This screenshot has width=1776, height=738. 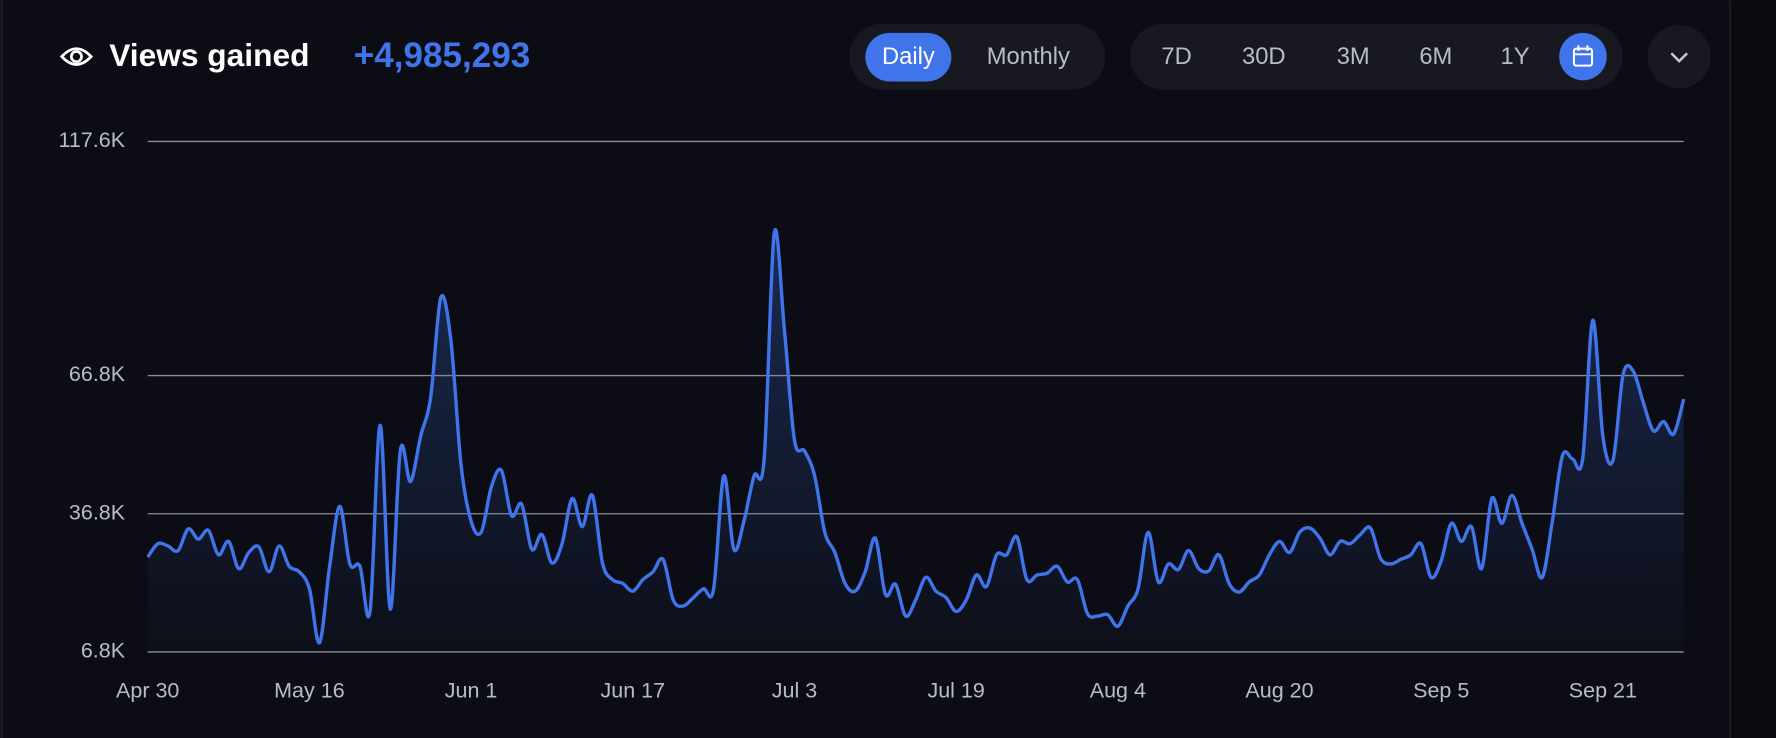 What do you see at coordinates (147, 690) in the screenshot?
I see `x-tick-label: Apr 30` at bounding box center [147, 690].